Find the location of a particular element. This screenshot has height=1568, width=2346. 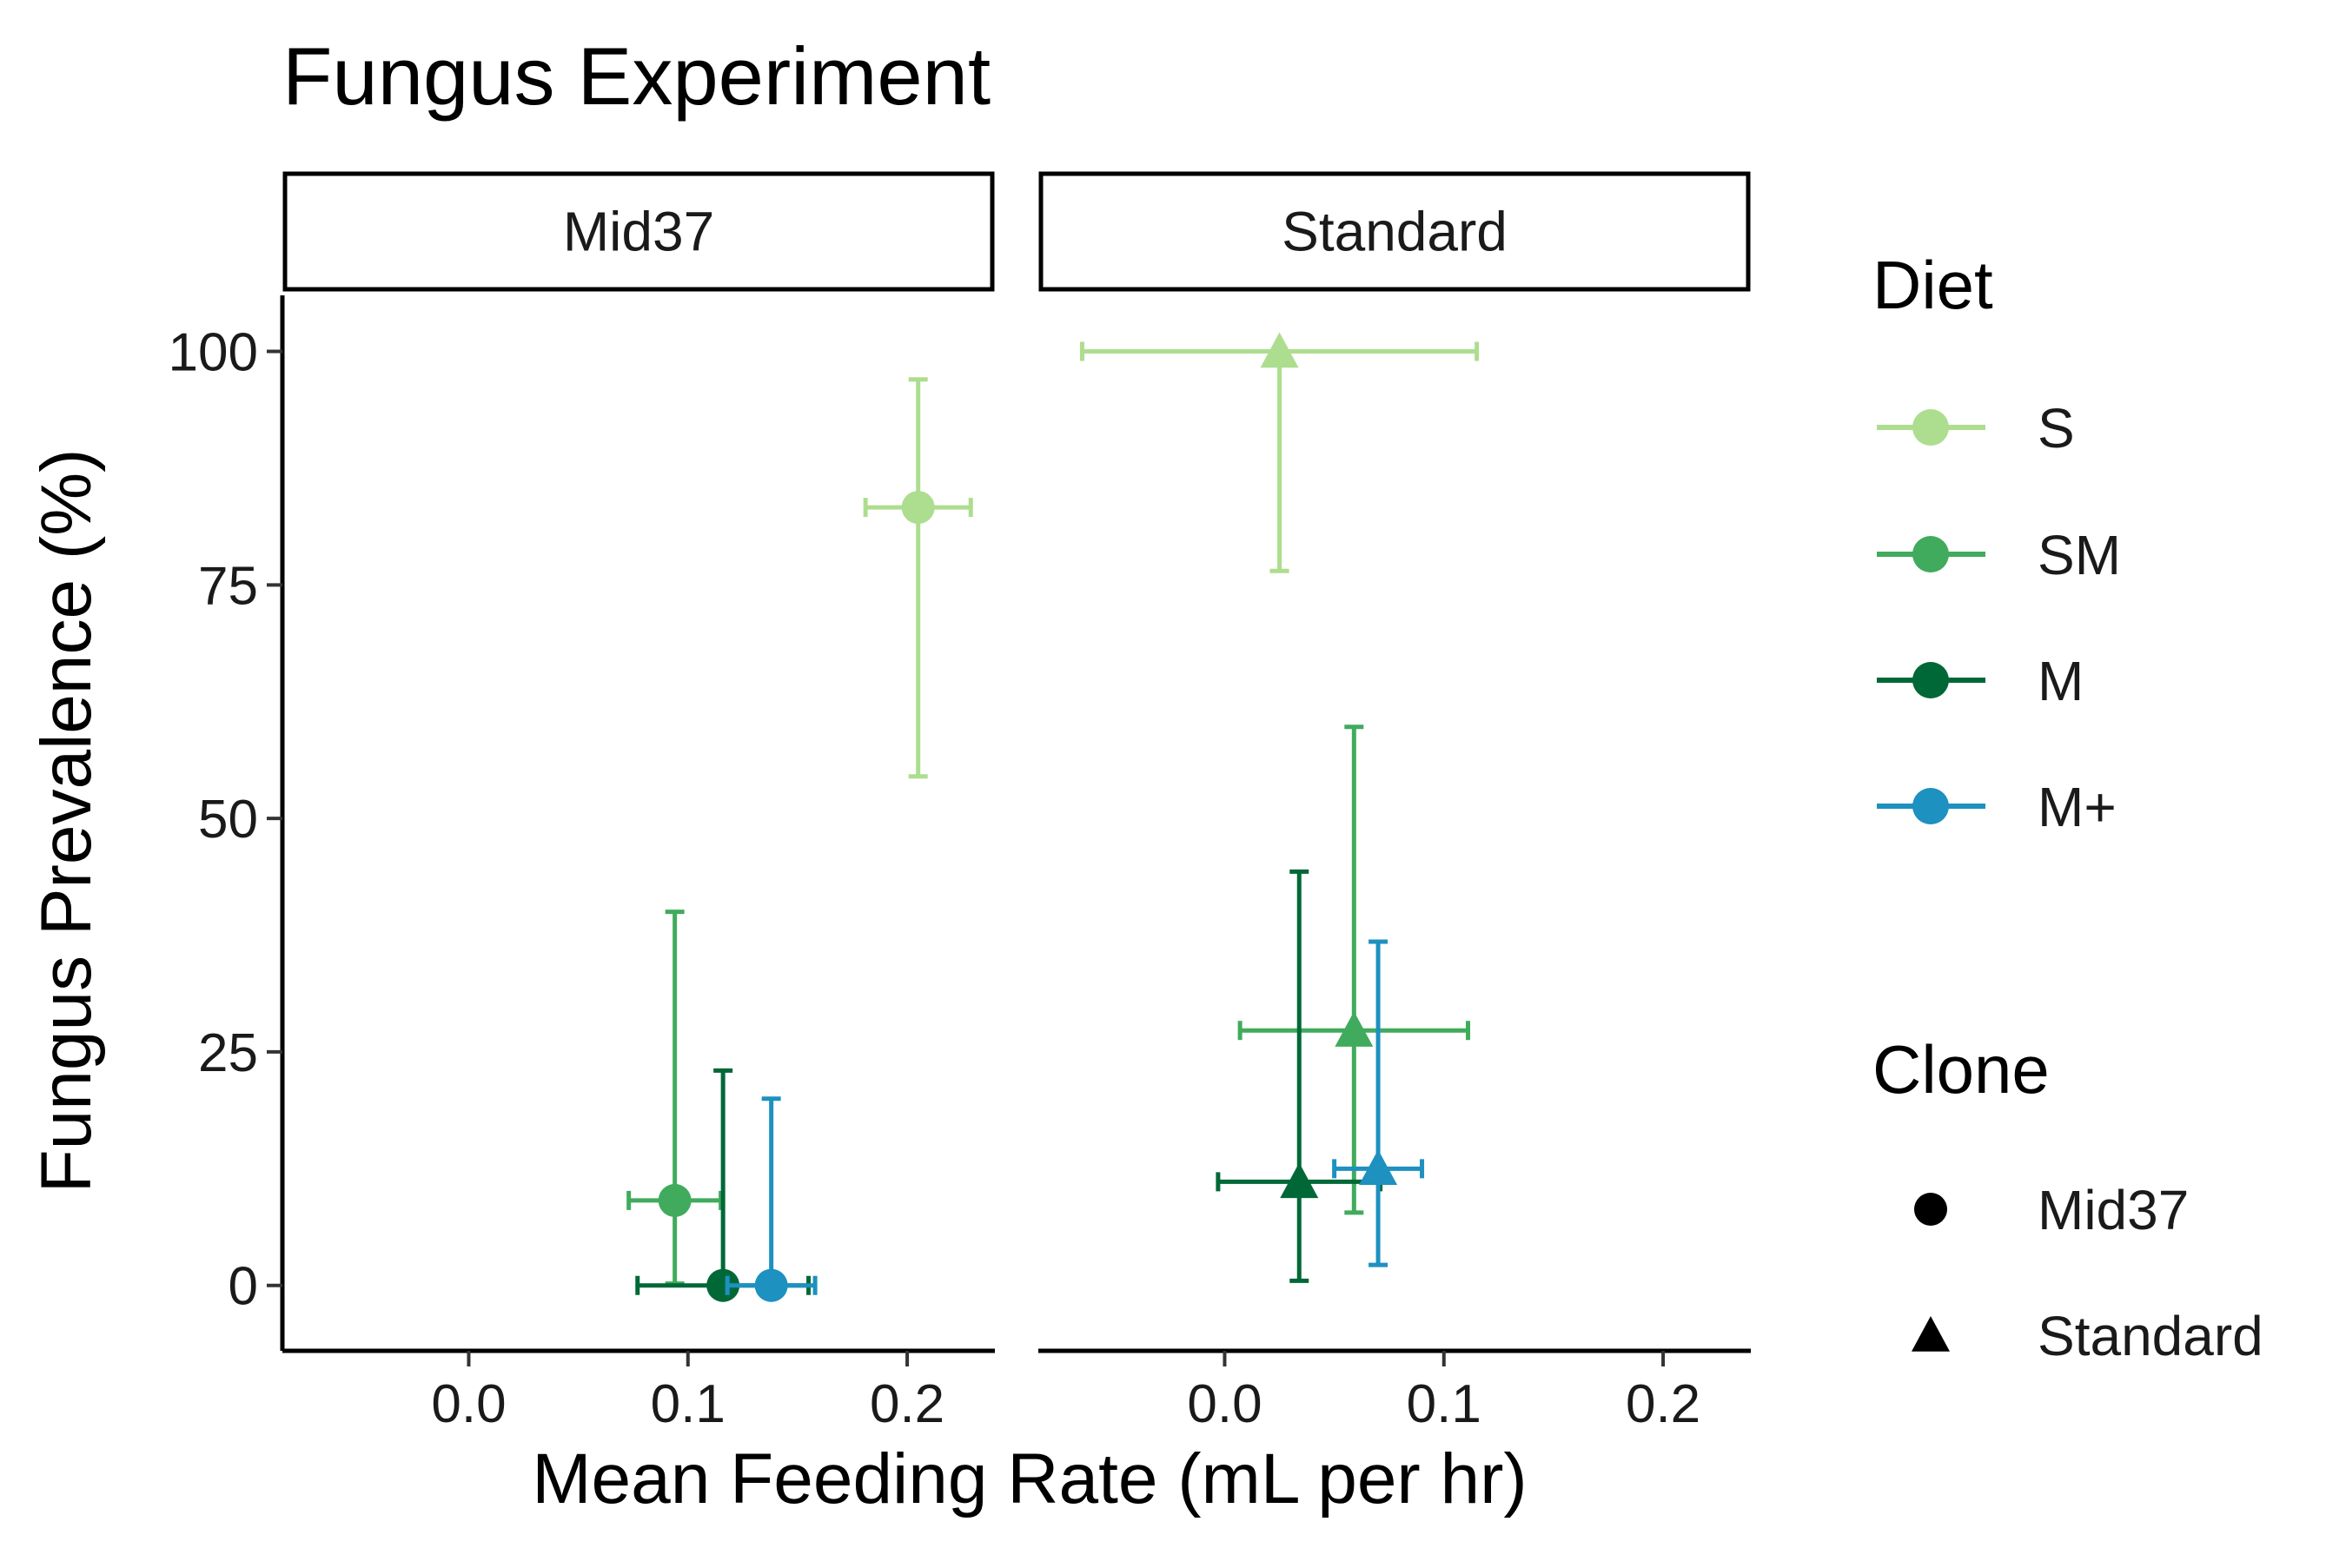

legend-label: S is located at coordinates (2056, 428).